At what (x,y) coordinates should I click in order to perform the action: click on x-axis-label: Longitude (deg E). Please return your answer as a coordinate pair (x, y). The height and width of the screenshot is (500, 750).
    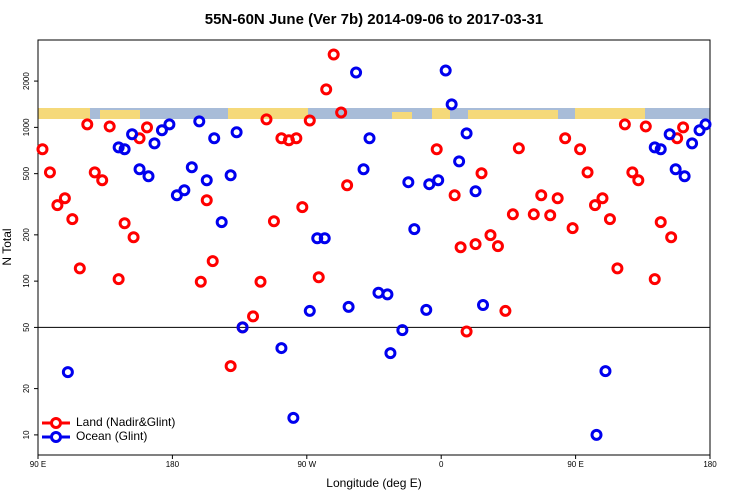
    Looking at the image, I should click on (373, 483).